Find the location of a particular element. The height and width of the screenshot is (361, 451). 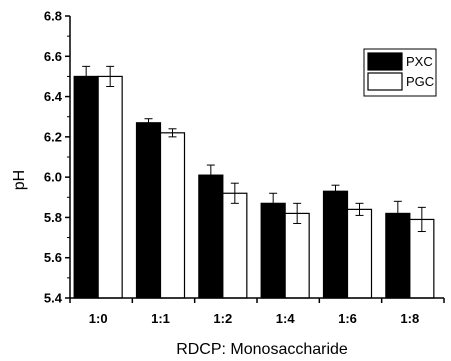

y-tick-label: 6.4 is located at coordinates (53, 96).